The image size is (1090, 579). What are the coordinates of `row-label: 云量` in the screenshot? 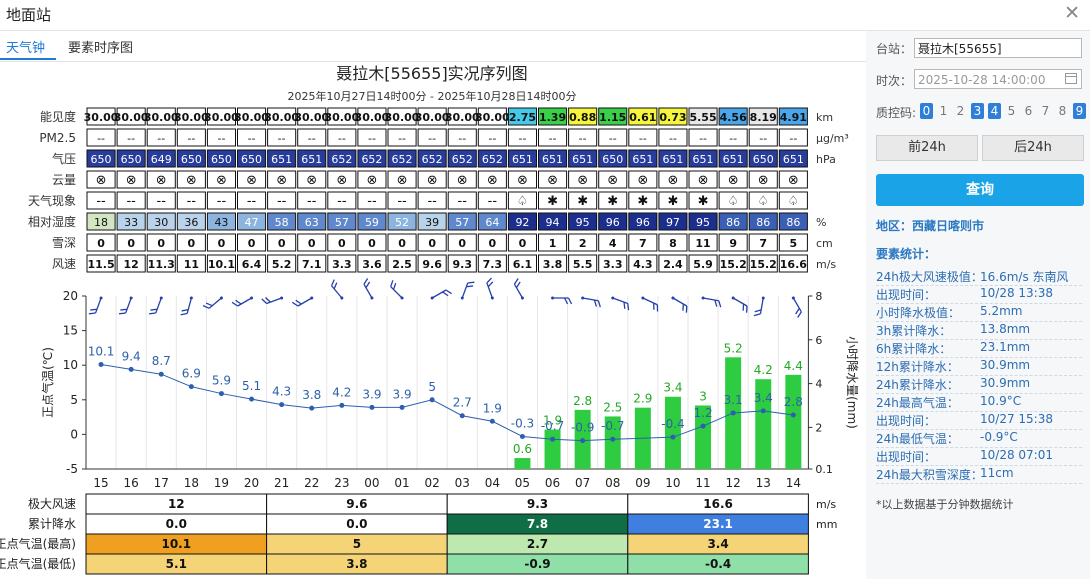 It's located at (64, 180).